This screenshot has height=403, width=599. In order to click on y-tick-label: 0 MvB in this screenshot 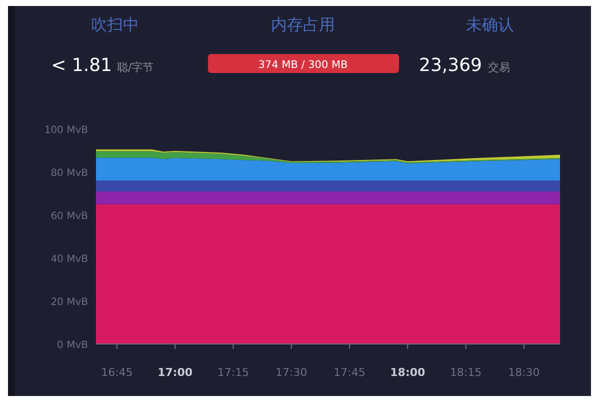, I will do `click(72, 345)`.